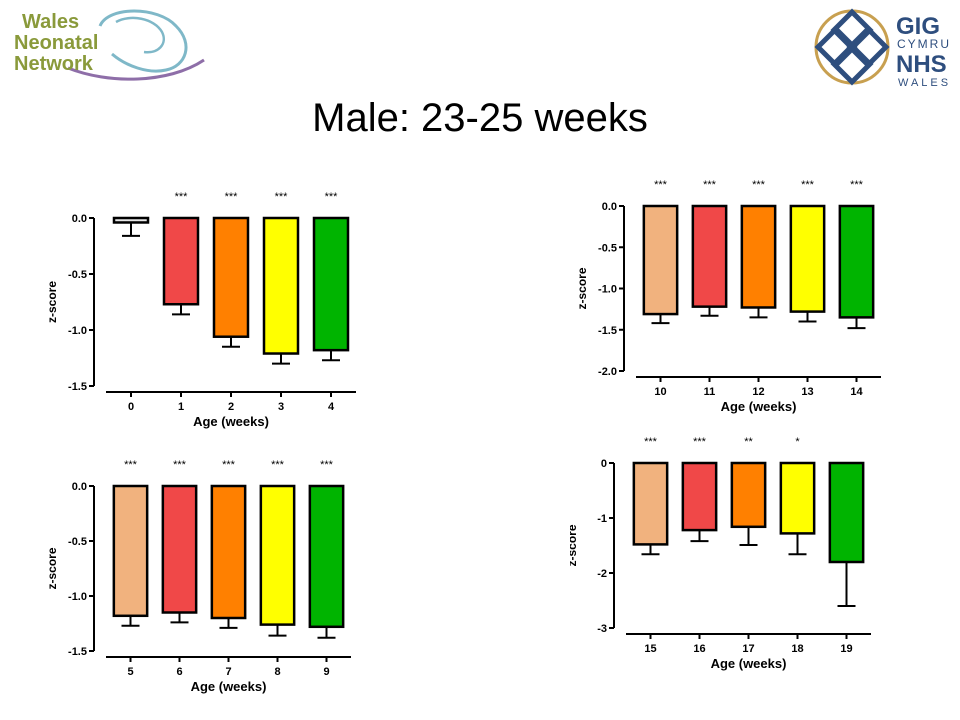  I want to click on x-tick-label: 13, so click(807, 392).